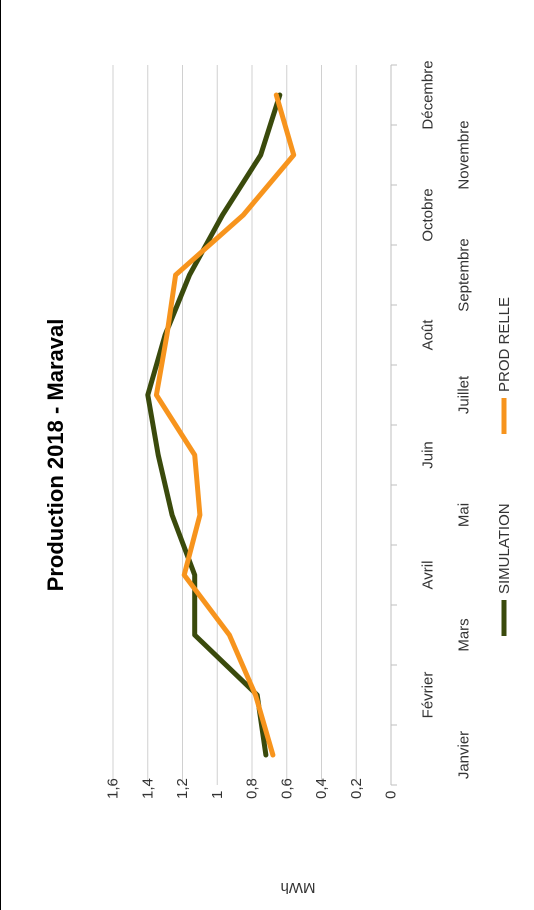  What do you see at coordinates (428, 575) in the screenshot?
I see `category-tick-label: Avril` at bounding box center [428, 575].